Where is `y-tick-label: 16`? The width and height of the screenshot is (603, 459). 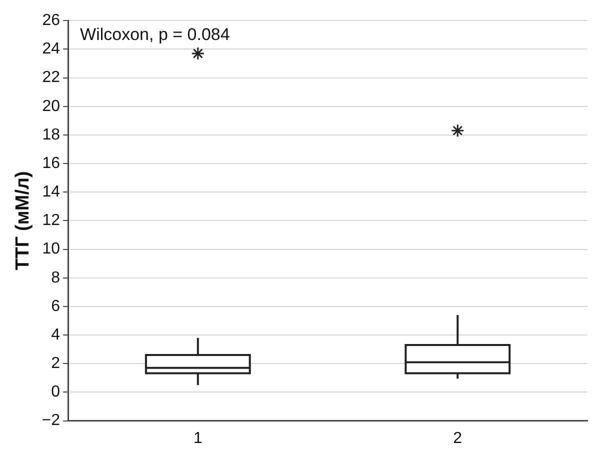 y-tick-label: 16 is located at coordinates (51, 163).